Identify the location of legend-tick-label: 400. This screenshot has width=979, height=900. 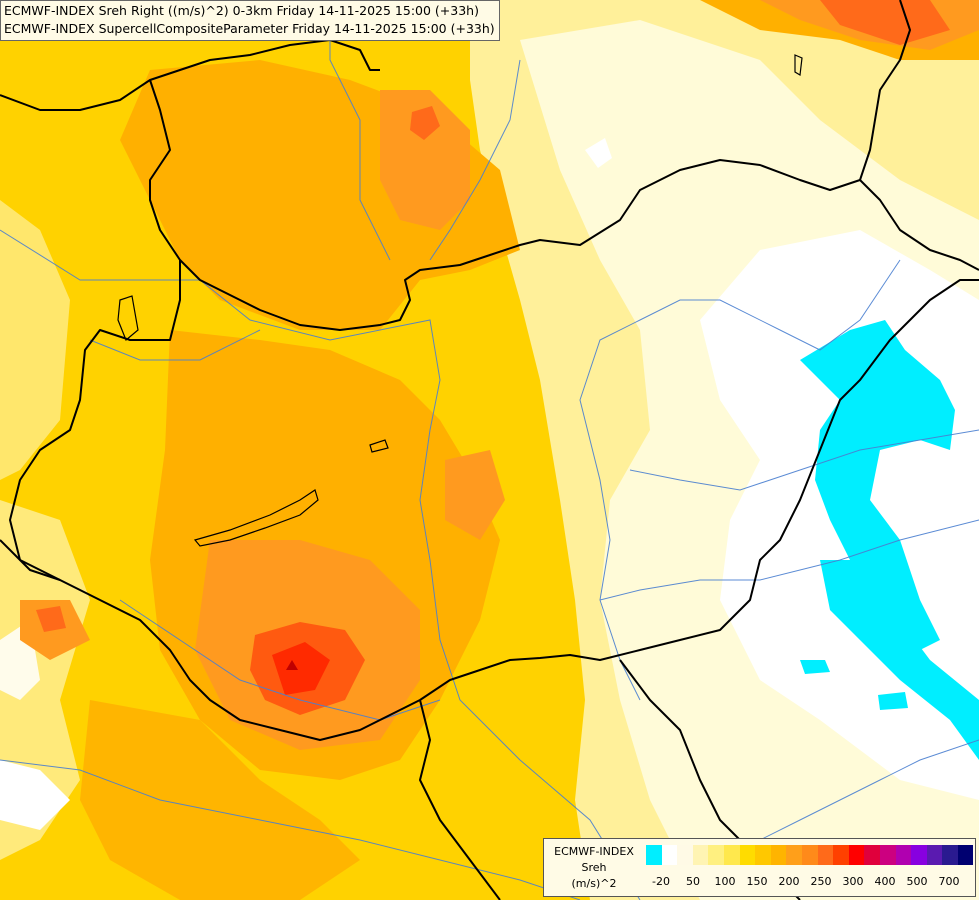
(885, 881).